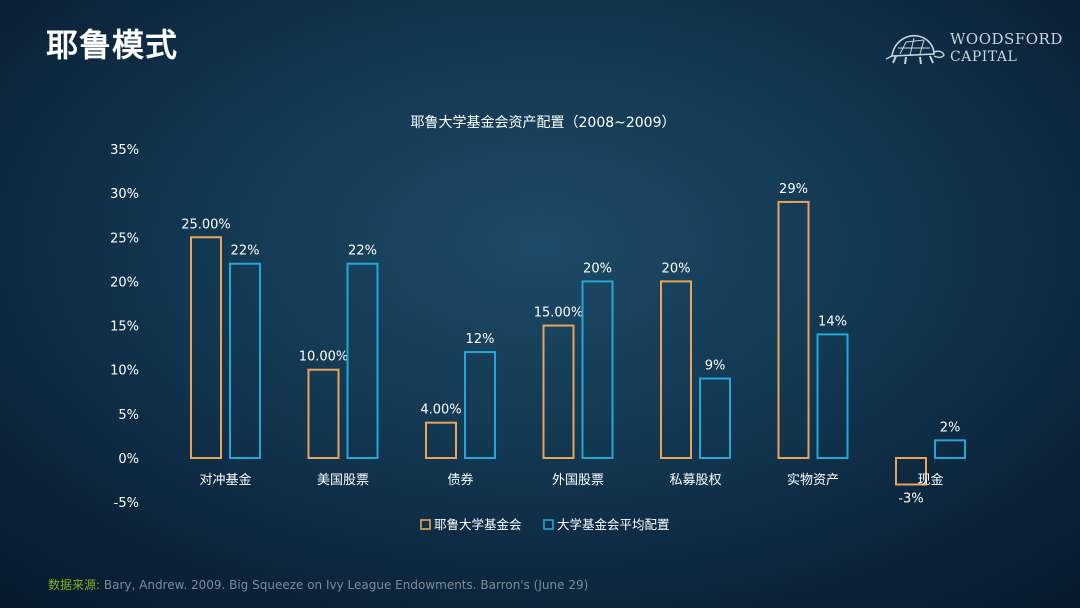 The width and height of the screenshot is (1080, 608). I want to click on legend-label: 大学基金会平均配置, so click(613, 524).